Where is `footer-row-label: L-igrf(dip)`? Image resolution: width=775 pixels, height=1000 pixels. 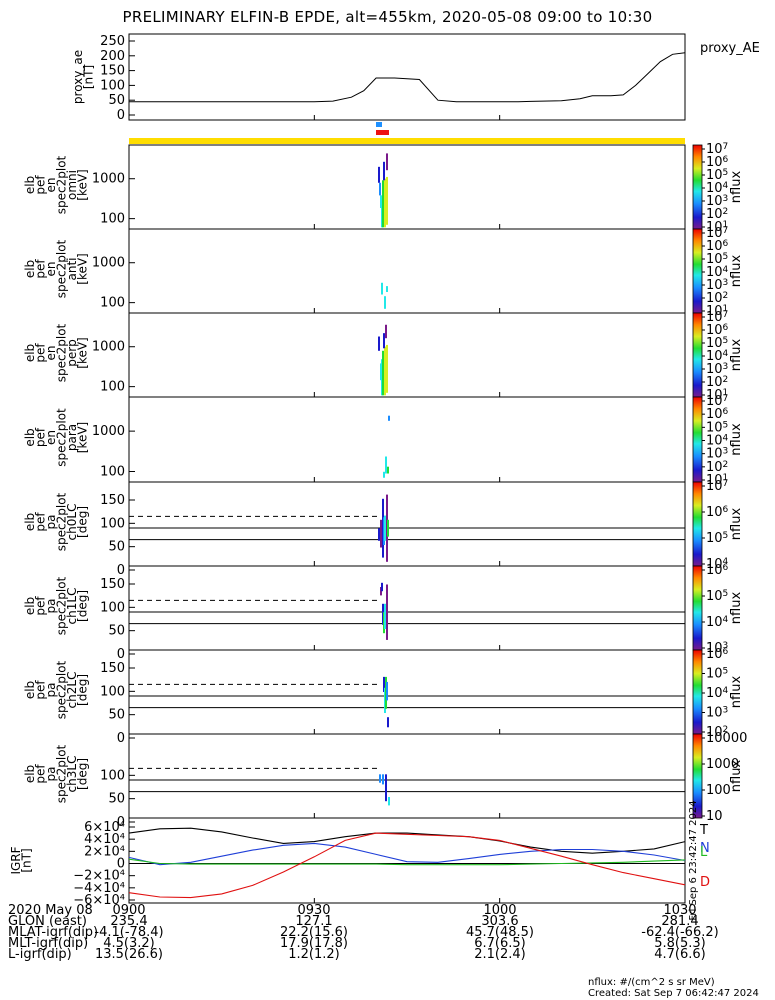 footer-row-label: L-igrf(dip) is located at coordinates (40, 954).